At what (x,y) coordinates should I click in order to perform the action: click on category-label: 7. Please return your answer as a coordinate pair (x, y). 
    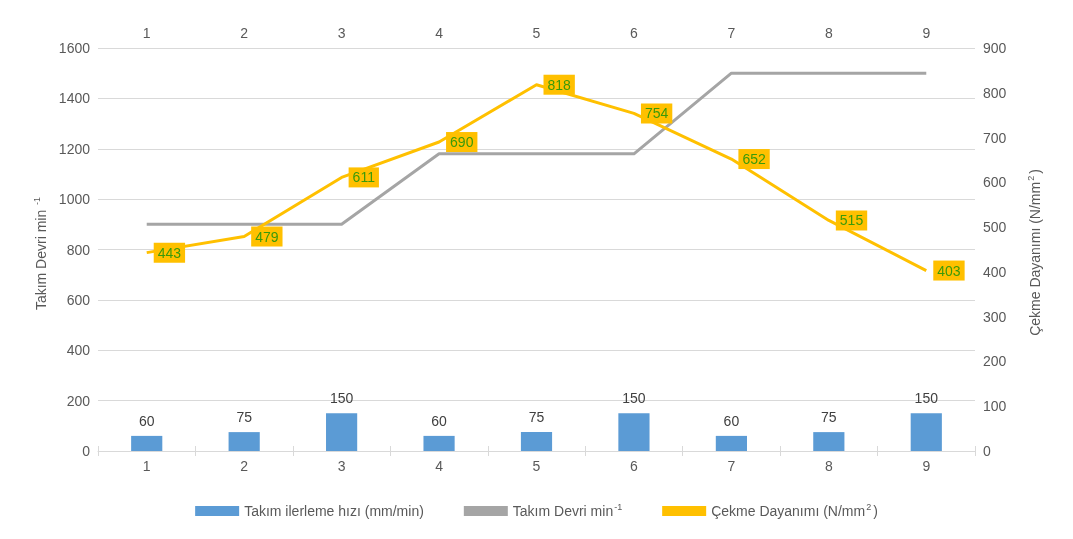
    Looking at the image, I should click on (731, 33).